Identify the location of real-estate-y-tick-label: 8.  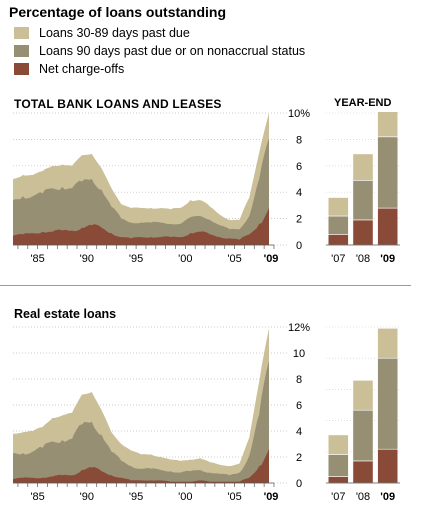
(299, 380).